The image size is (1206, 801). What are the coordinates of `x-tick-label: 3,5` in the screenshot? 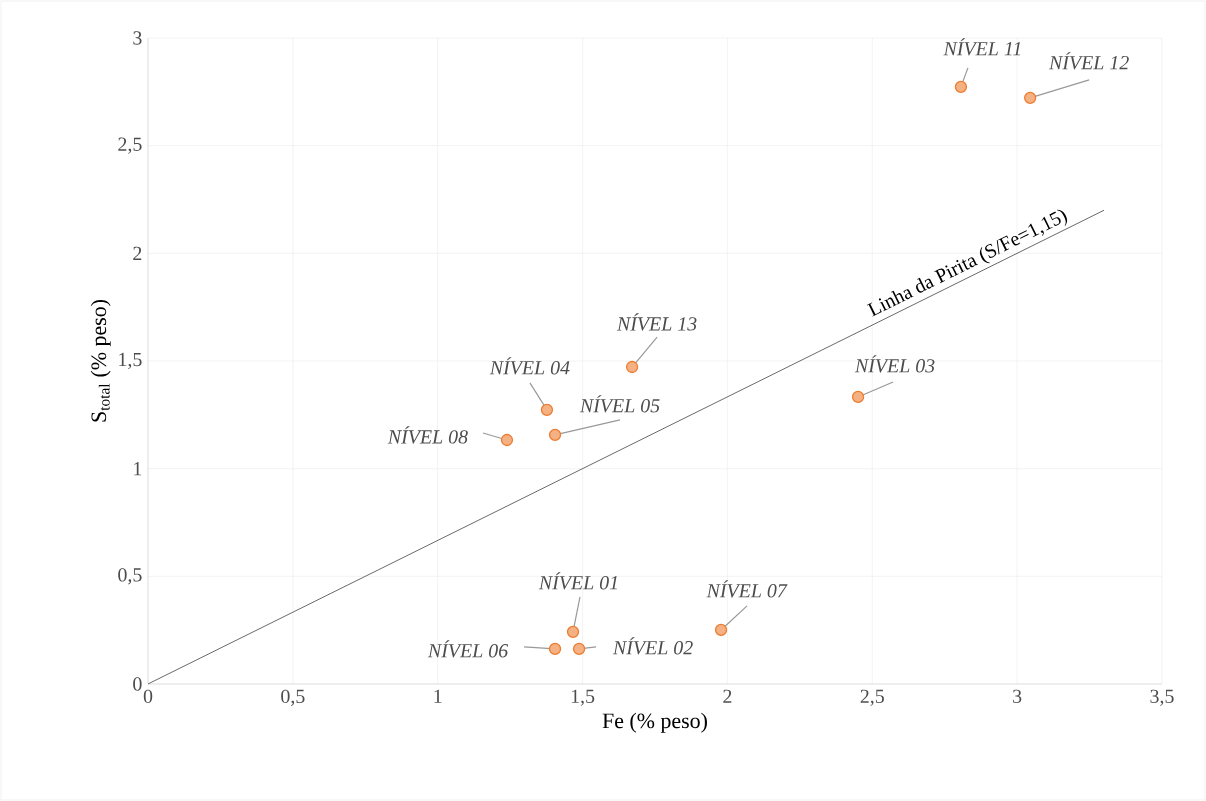 It's located at (1162, 697).